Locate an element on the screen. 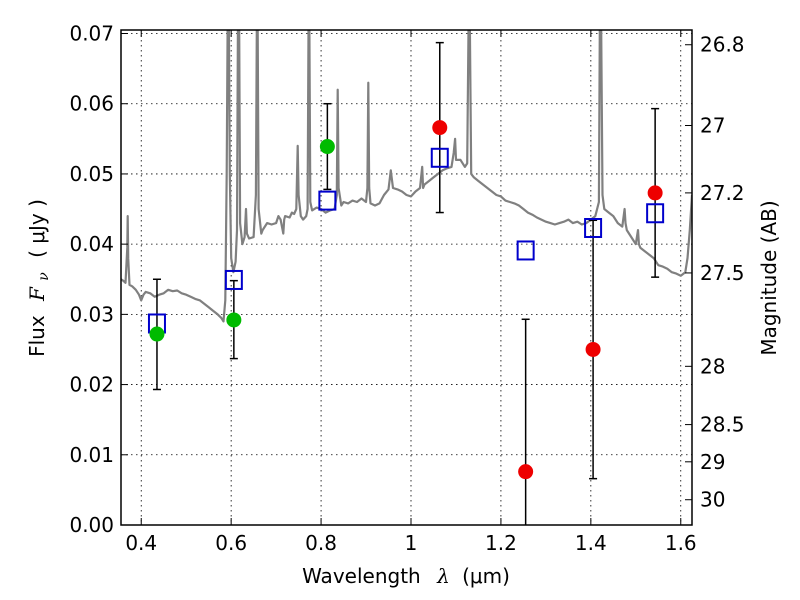 The height and width of the screenshot is (600, 800). magnitude-tick-label: 26.8 is located at coordinates (722, 45).